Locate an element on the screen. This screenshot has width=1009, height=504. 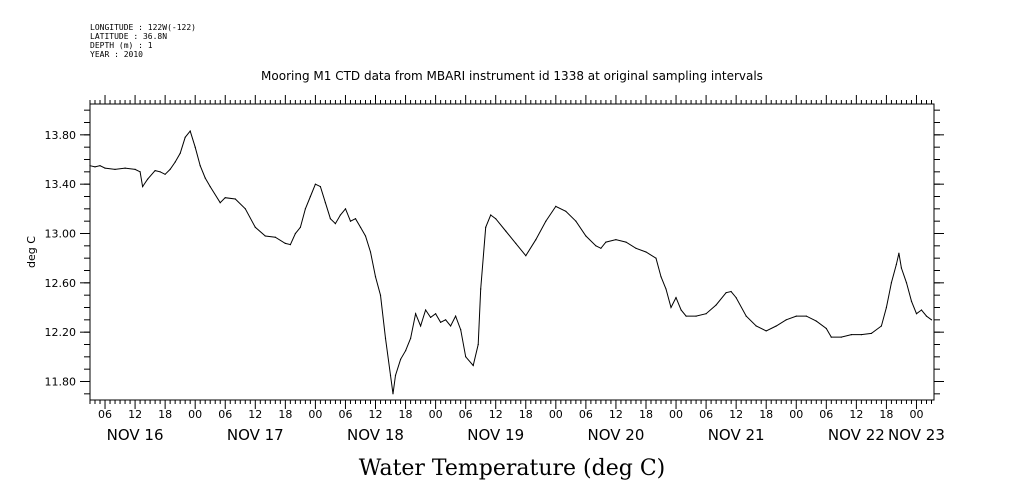
day-label: NOV 20 is located at coordinates (615, 435).